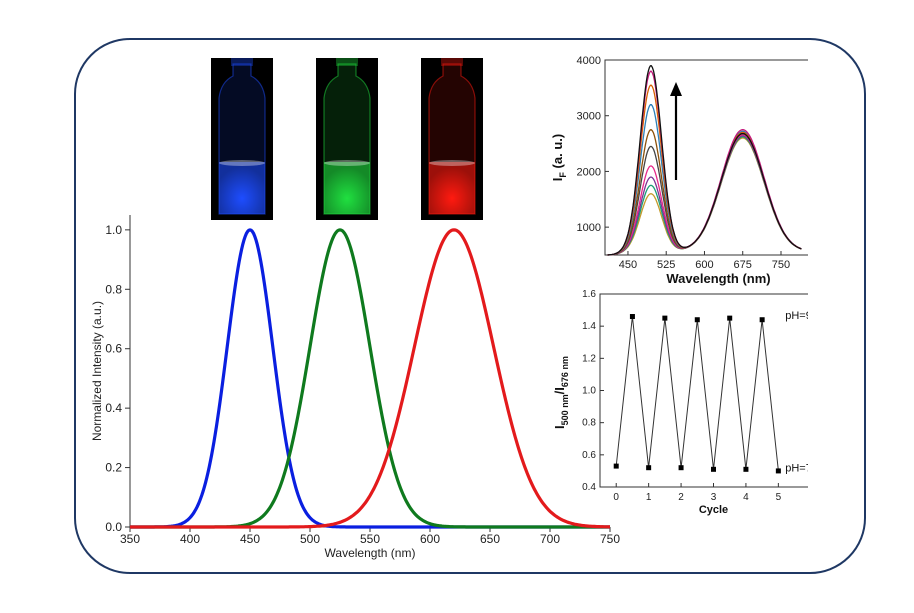  Describe the element at coordinates (347, 136) in the screenshot. I see `green-vial-graphic` at that location.